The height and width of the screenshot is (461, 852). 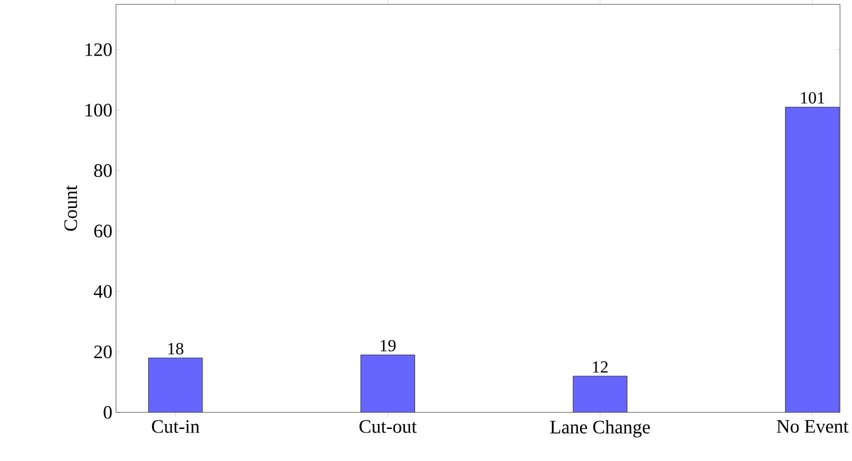 I want to click on x-tick-label: Cut-out, so click(x=388, y=426).